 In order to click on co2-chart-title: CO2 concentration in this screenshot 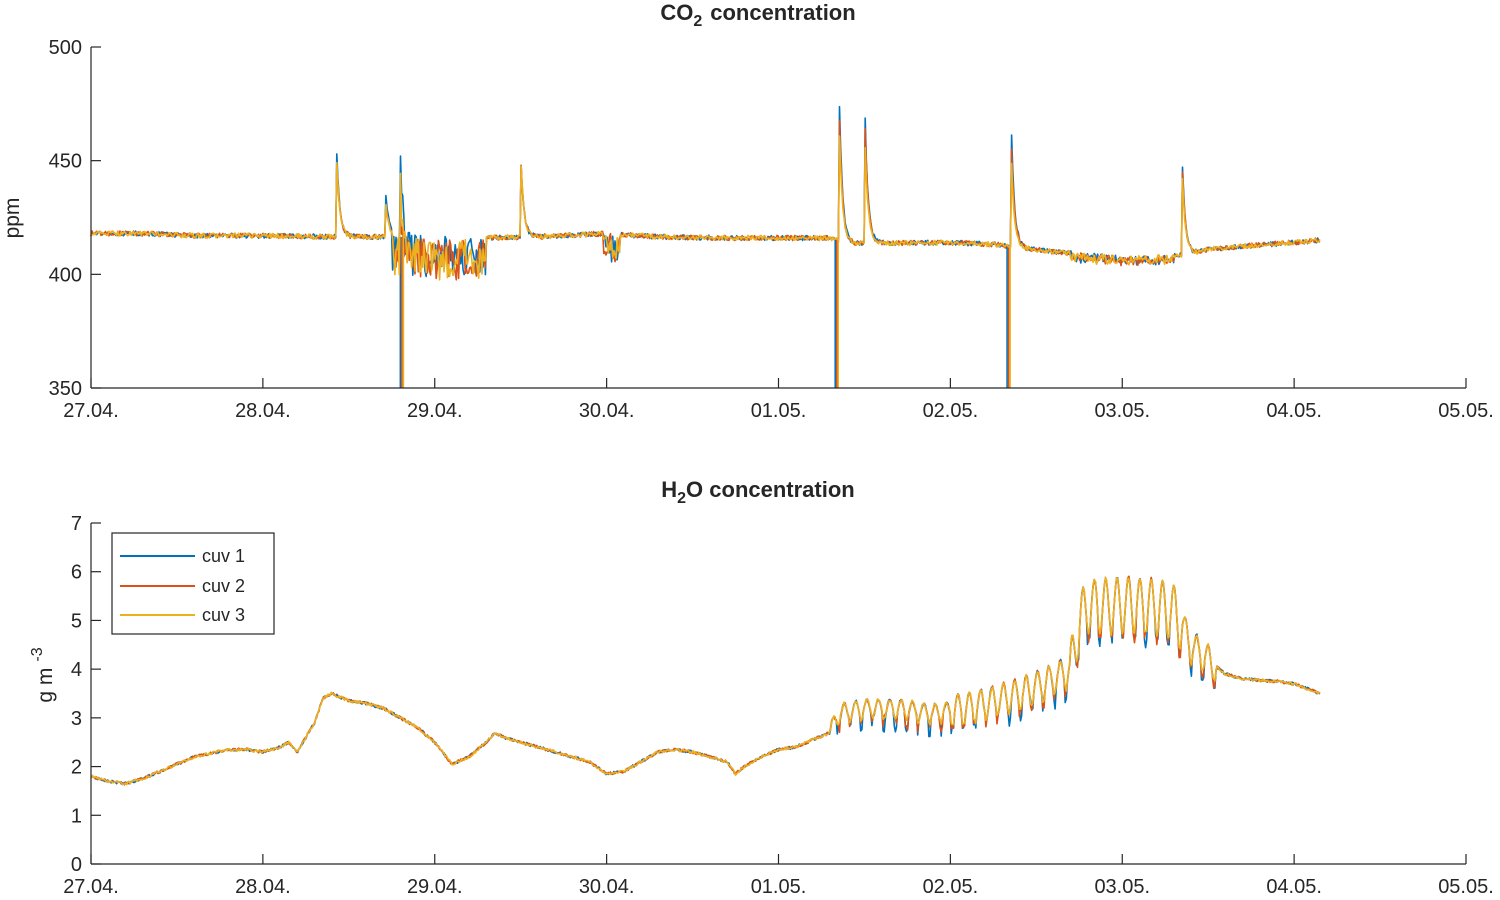, I will do `click(757, 15)`.